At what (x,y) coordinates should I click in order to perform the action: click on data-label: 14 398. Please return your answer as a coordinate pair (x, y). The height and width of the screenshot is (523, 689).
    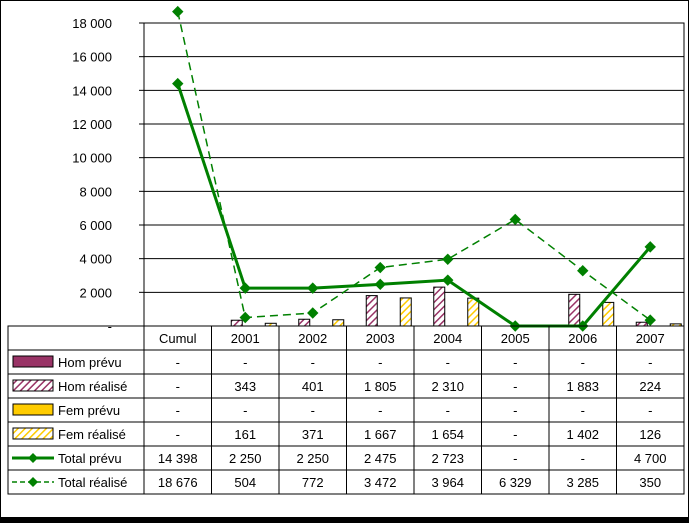
    Looking at the image, I should click on (178, 458).